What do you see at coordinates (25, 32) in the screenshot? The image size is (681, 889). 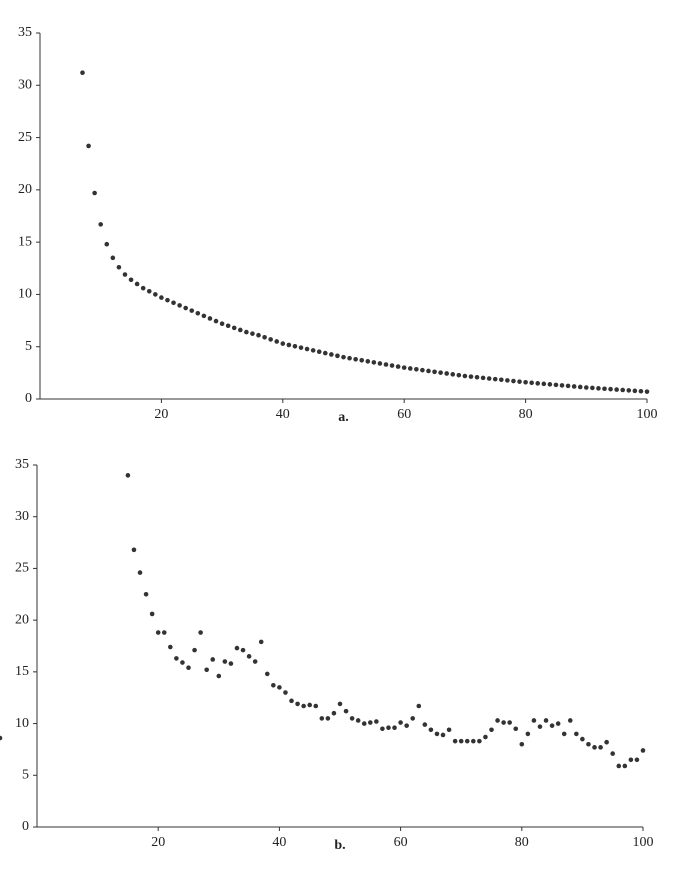 I see `y-tick-label: 35` at bounding box center [25, 32].